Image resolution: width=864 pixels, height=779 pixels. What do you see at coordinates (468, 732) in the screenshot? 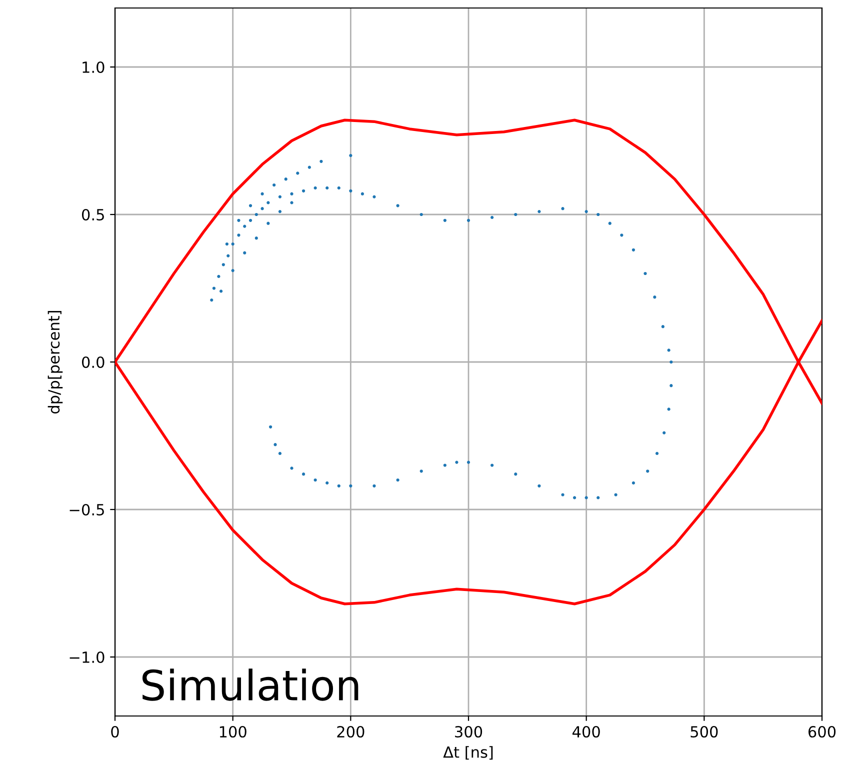
I see `x-tick-label: 300` at bounding box center [468, 732].